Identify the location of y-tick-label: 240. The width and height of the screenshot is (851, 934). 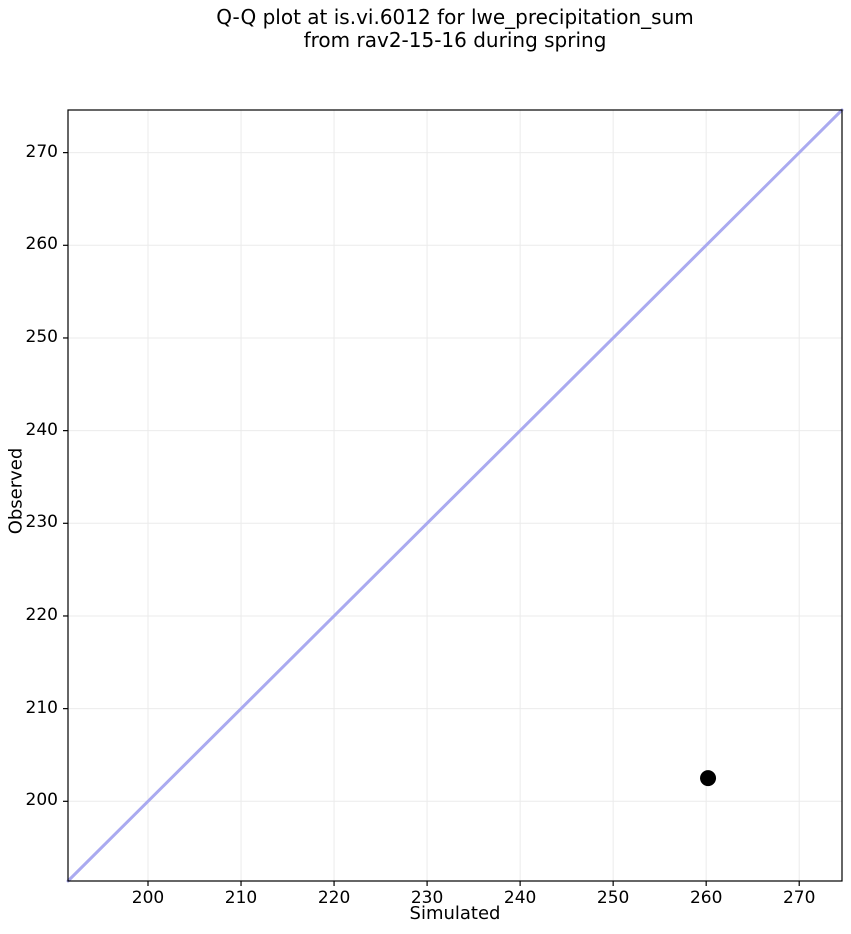
(41, 429).